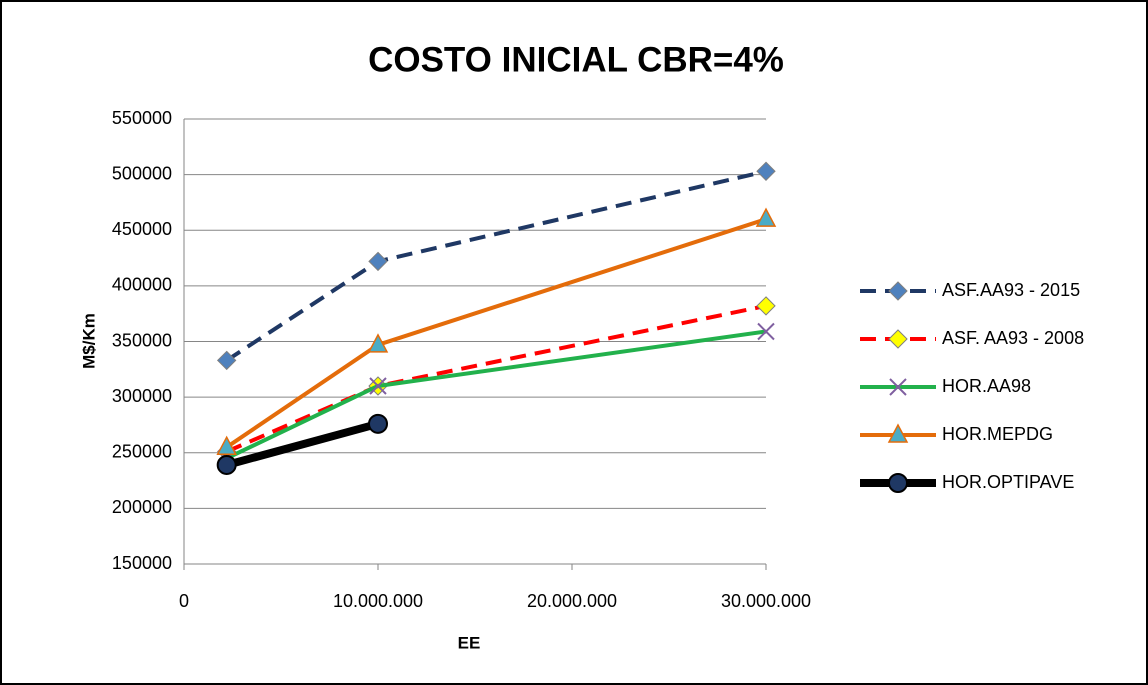  What do you see at coordinates (572, 601) in the screenshot?
I see `x-tick-label: 20.000.000` at bounding box center [572, 601].